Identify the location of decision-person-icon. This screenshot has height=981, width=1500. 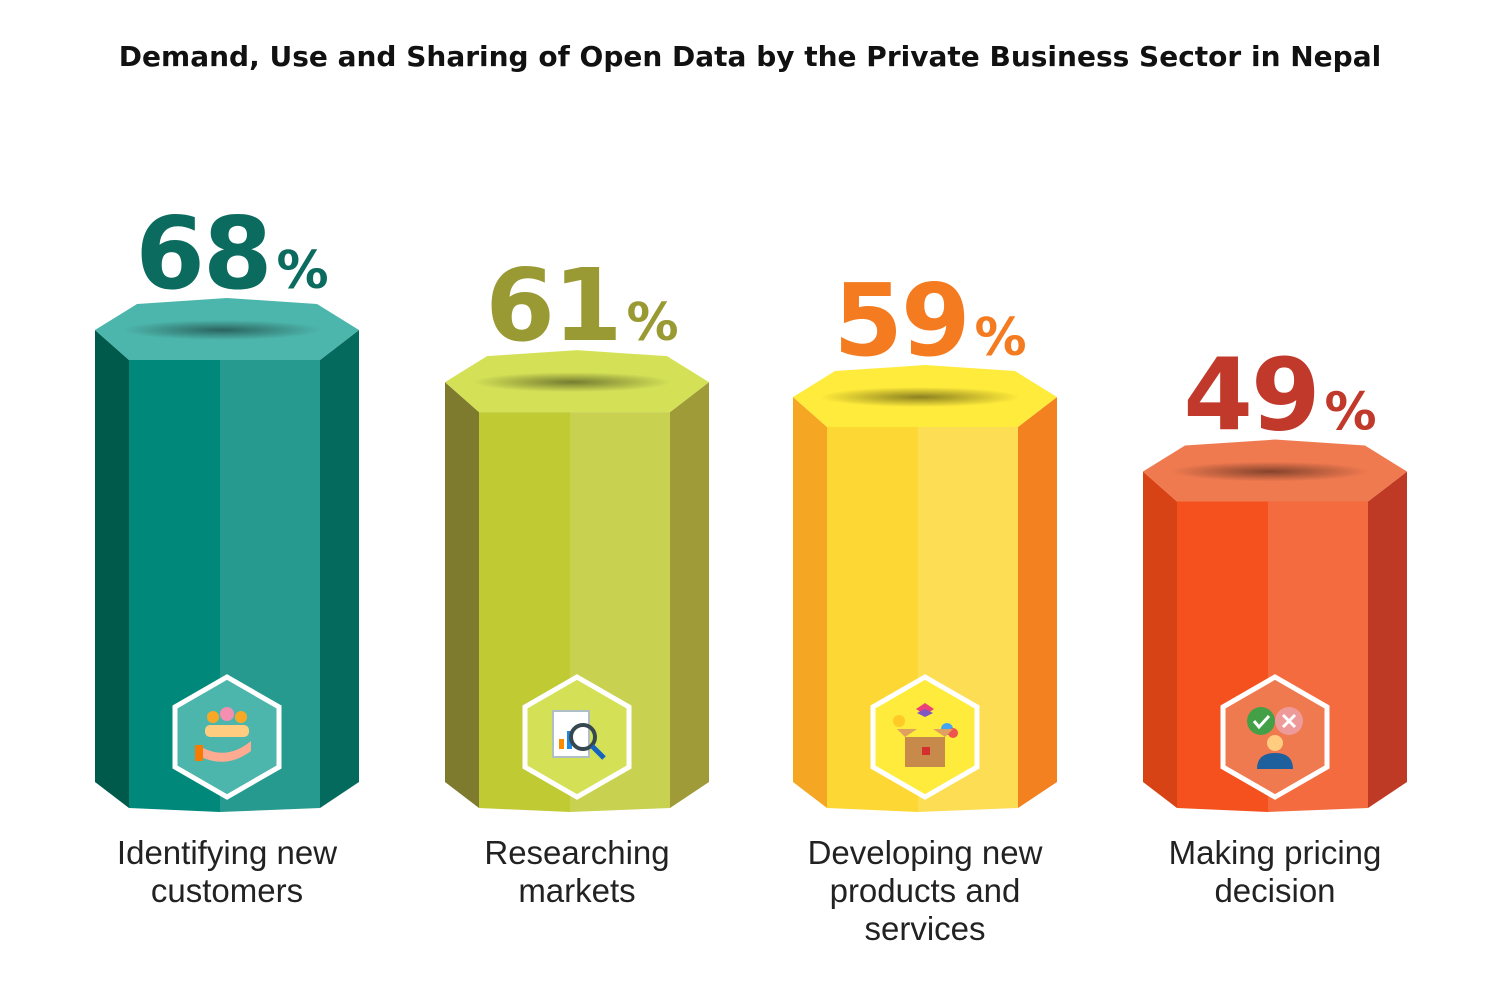
(1275, 737).